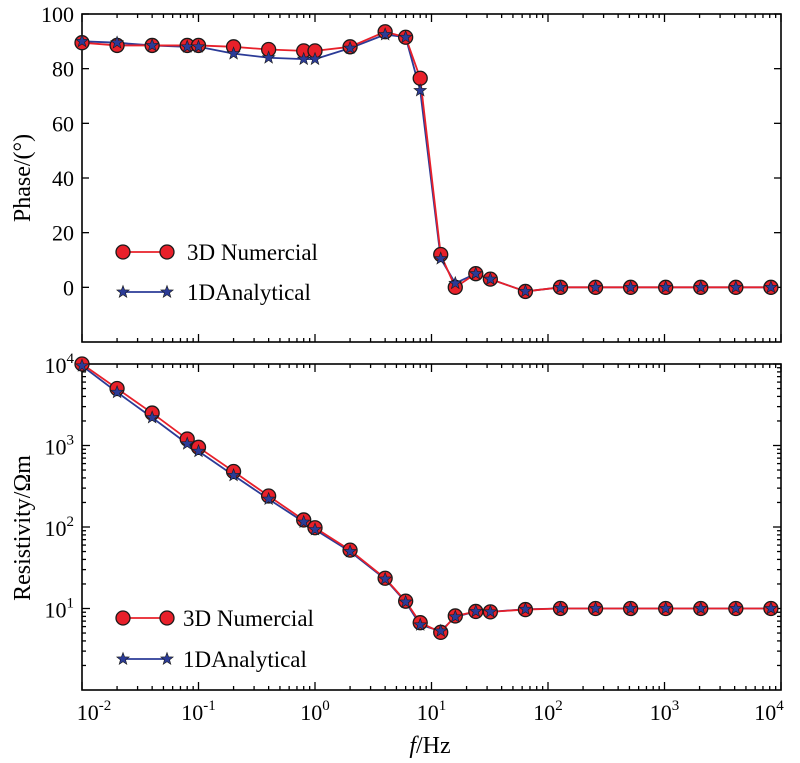 This screenshot has width=800, height=763. I want to click on phase-legend: 3D Numercial 1DAnalytical, so click(216, 272).